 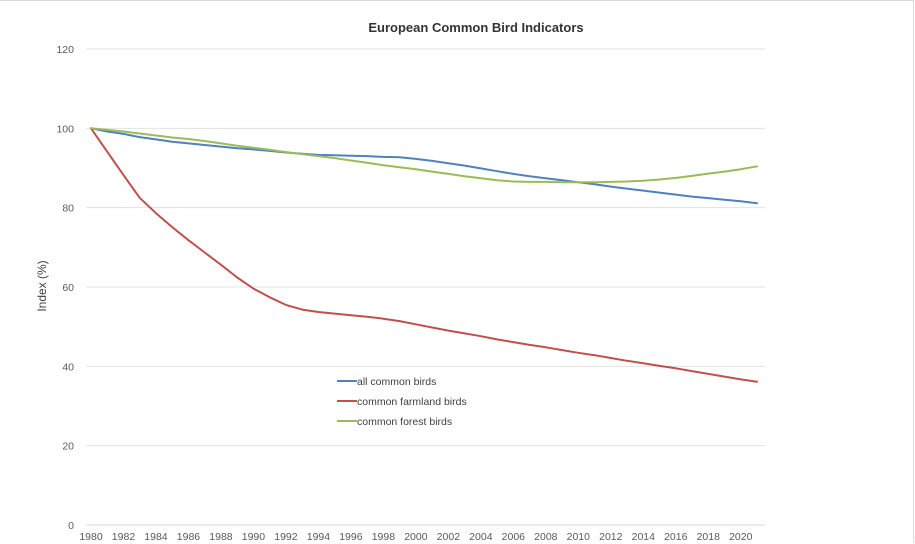 I want to click on x-tick-label: 2008, so click(x=546, y=537).